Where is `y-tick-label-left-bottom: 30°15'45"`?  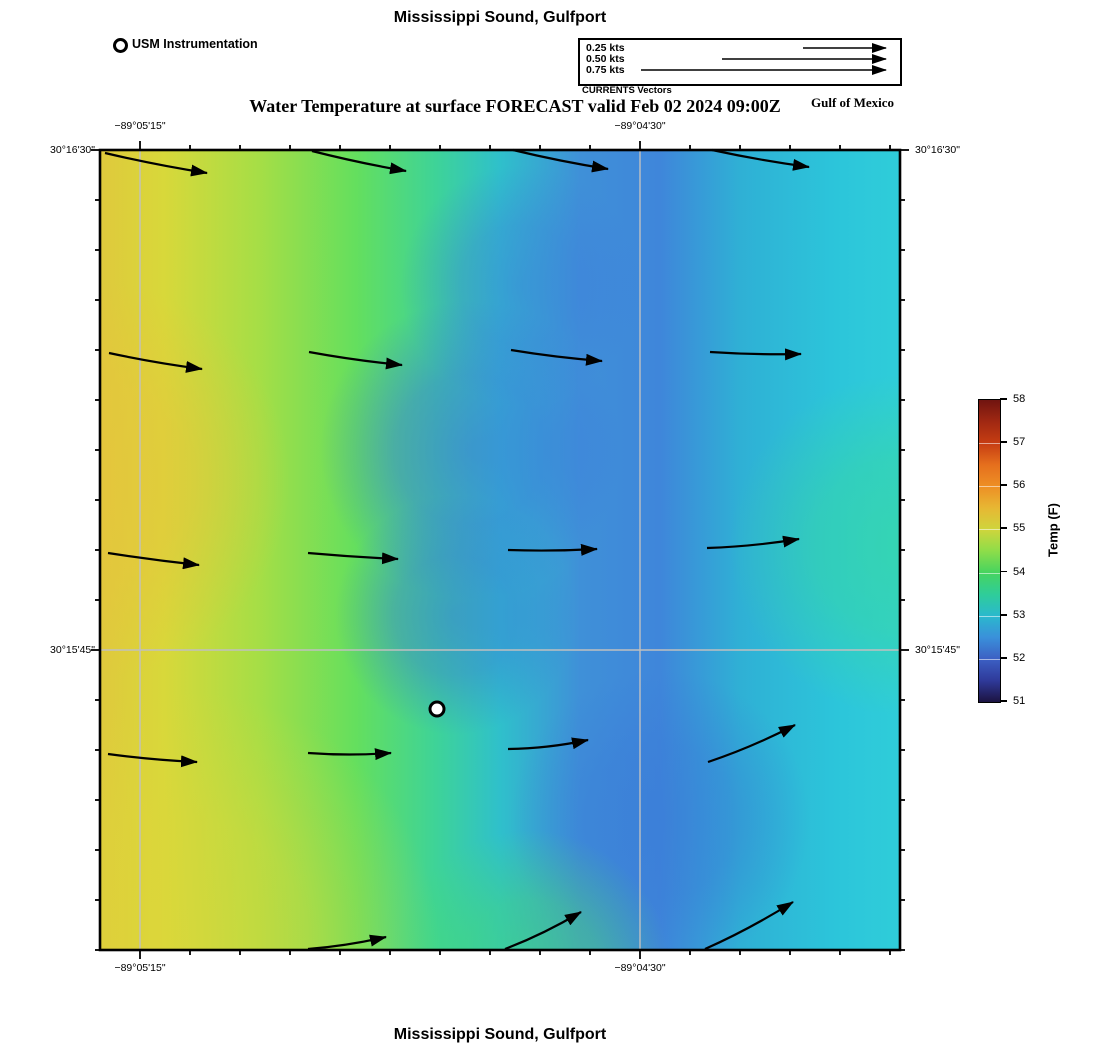 y-tick-label-left-bottom: 30°15'45" is located at coordinates (72, 650).